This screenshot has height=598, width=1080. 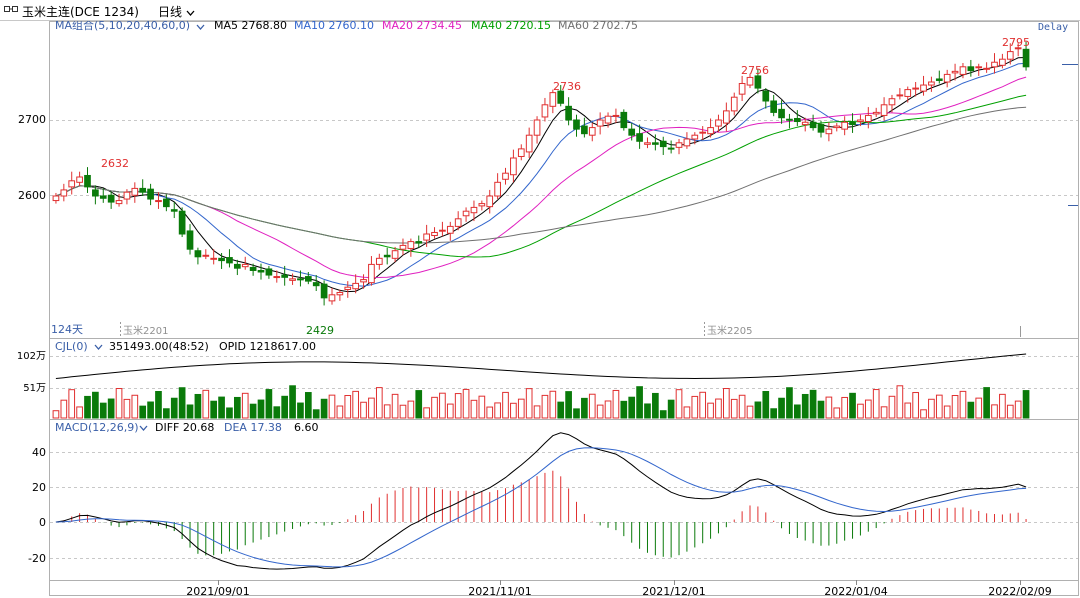 What do you see at coordinates (98, 347) in the screenshot?
I see `volume-dropdown-icon` at bounding box center [98, 347].